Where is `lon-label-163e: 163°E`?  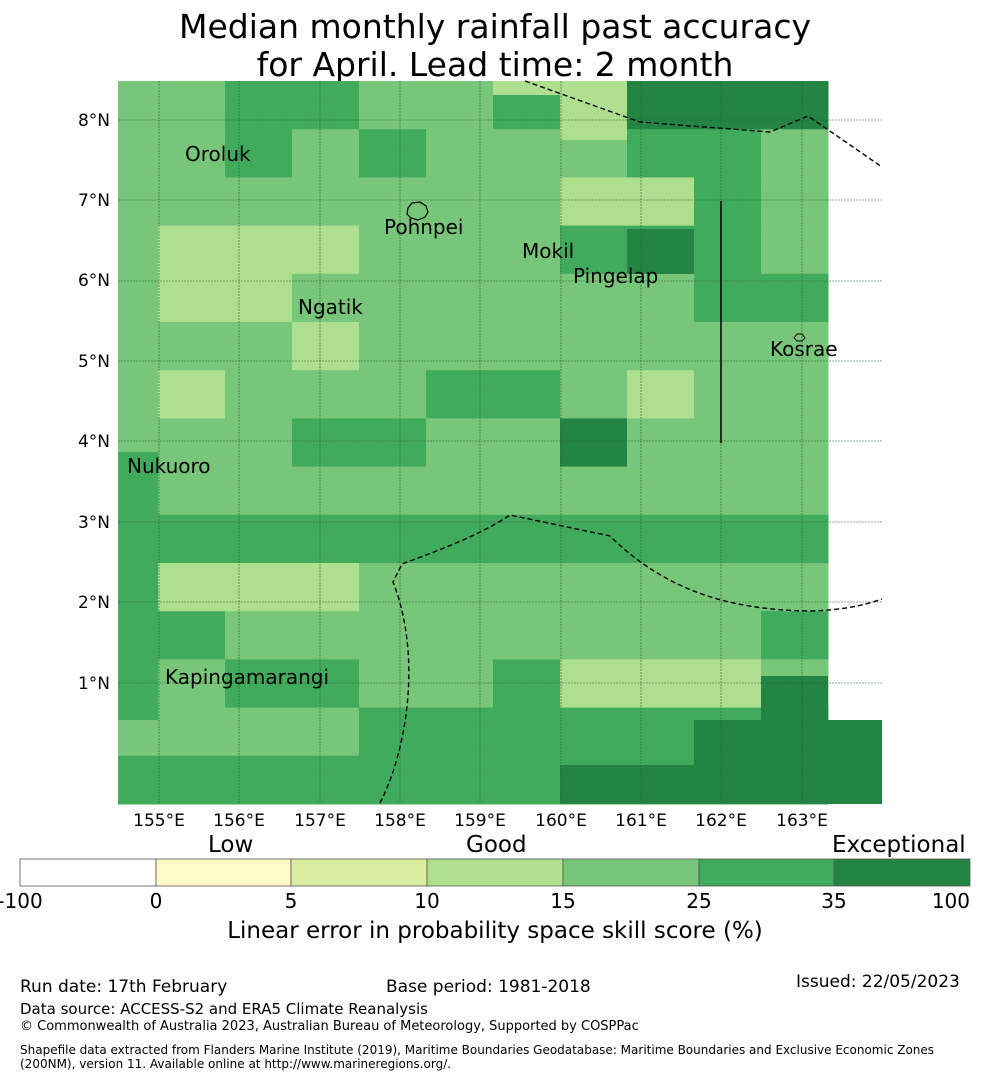
lon-label-163e: 163°E is located at coordinates (802, 821).